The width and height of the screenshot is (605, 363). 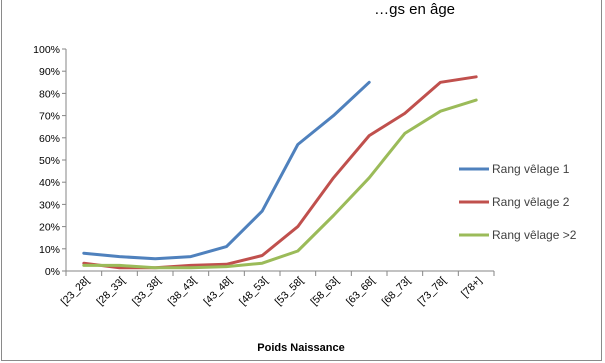 I want to click on y-tick-label: 80%, so click(x=49, y=94).